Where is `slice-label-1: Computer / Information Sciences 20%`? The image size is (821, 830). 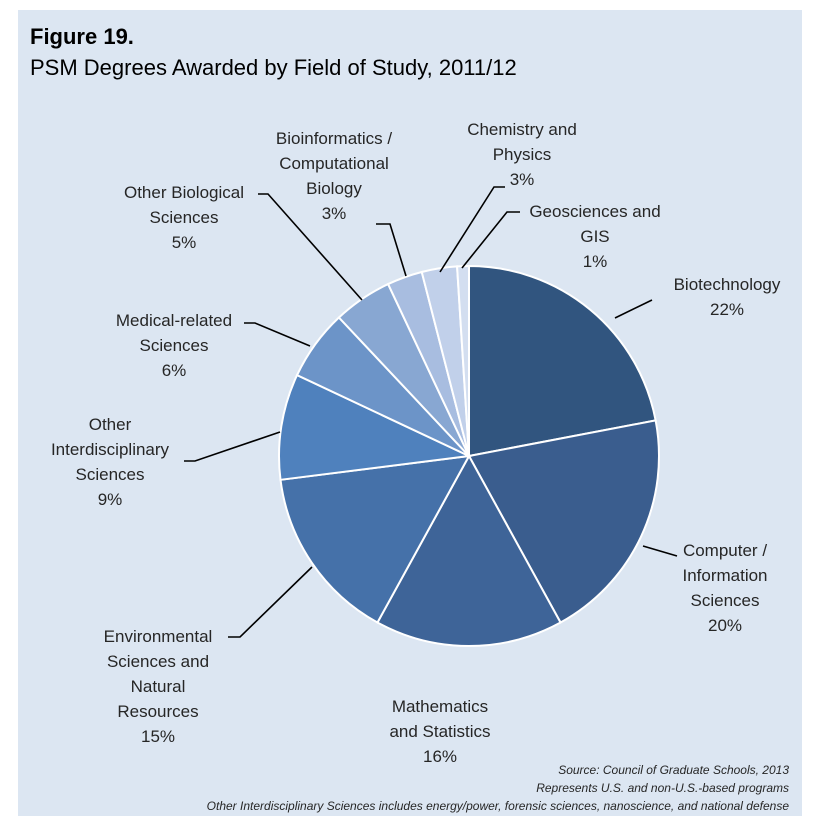
slice-label-1: Computer / Information Sciences 20% is located at coordinates (724, 588).